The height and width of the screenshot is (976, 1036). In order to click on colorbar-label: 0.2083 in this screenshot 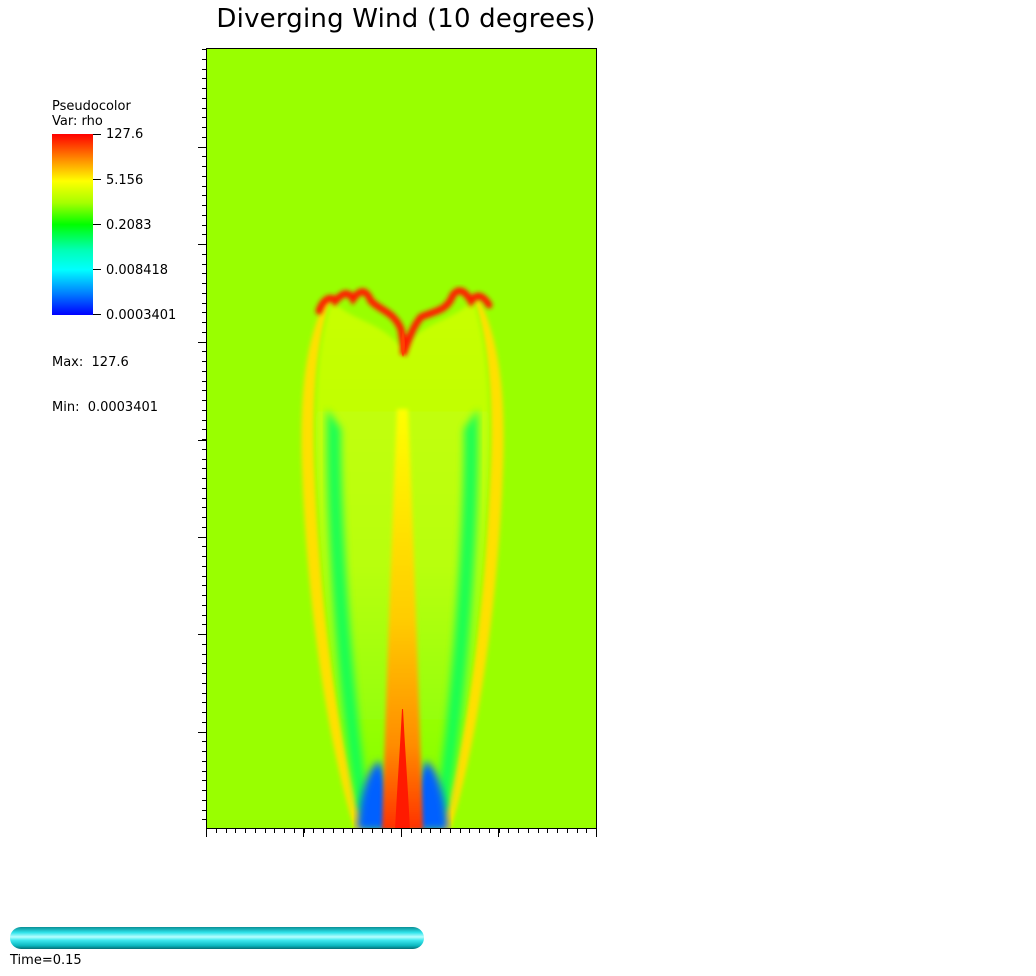, I will do `click(129, 225)`.